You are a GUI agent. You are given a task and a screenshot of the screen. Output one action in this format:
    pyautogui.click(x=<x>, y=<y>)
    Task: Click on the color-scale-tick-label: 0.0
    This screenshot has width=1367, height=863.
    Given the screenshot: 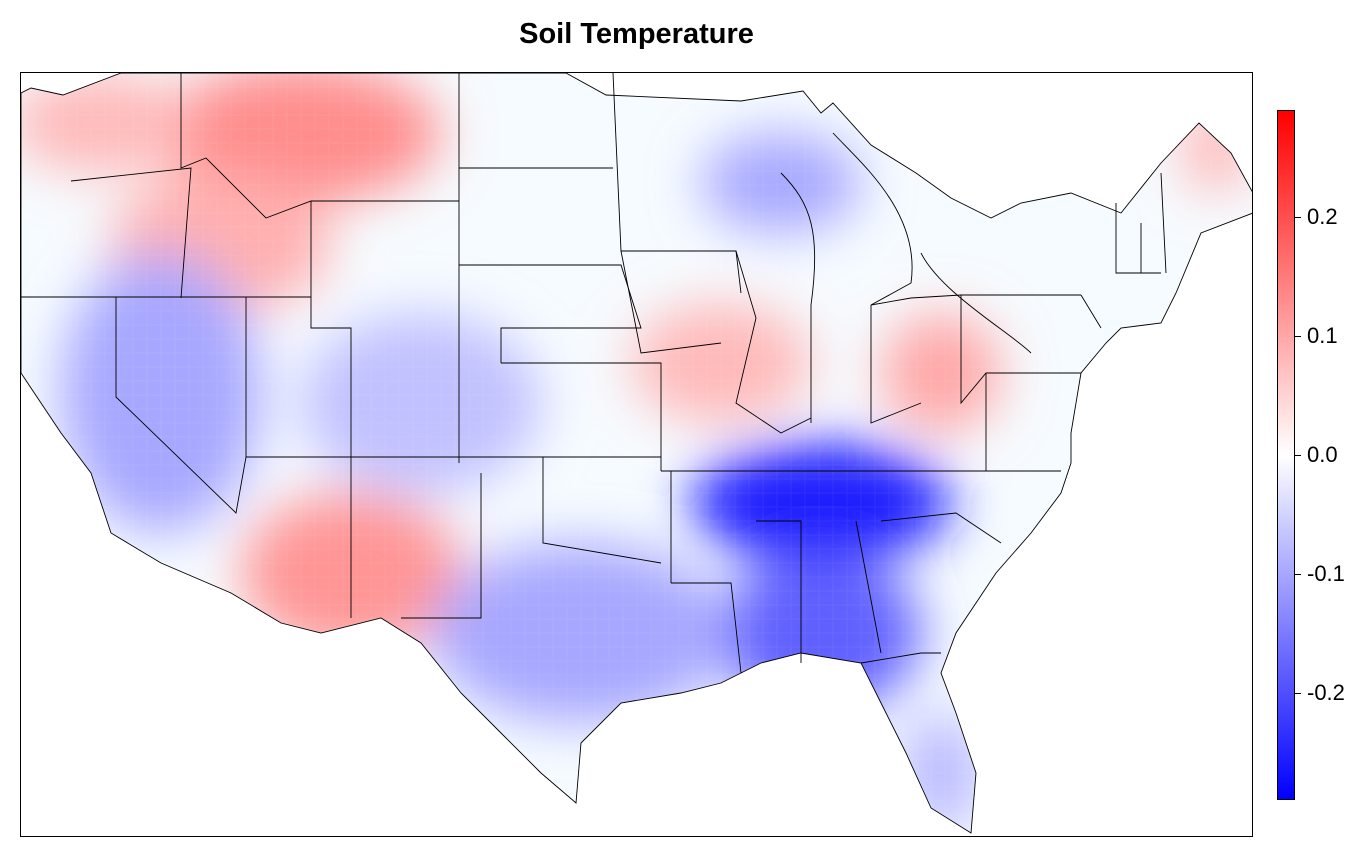 What is the action you would take?
    pyautogui.click(x=1322, y=454)
    